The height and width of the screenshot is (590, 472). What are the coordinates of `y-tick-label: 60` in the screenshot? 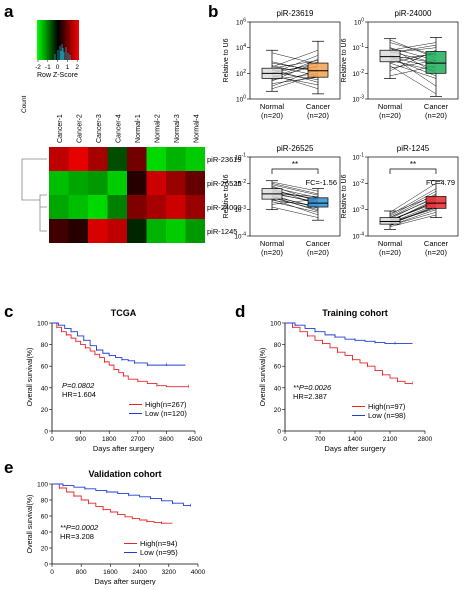 It's located at (45, 367).